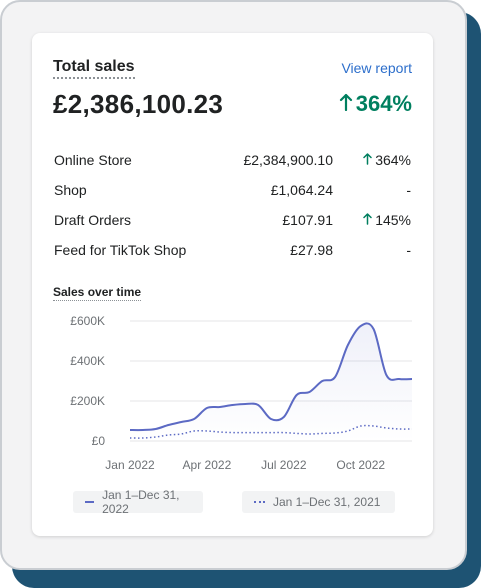 The height and width of the screenshot is (588, 481). I want to click on legend-item-2021: Jan 1–Dec 31, 2021, so click(318, 502).